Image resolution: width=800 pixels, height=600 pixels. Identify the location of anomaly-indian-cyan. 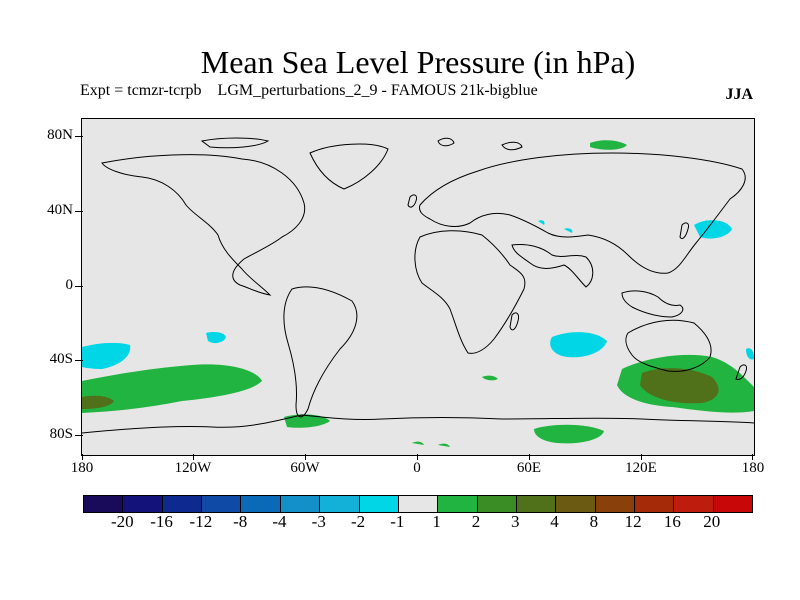
(578, 345).